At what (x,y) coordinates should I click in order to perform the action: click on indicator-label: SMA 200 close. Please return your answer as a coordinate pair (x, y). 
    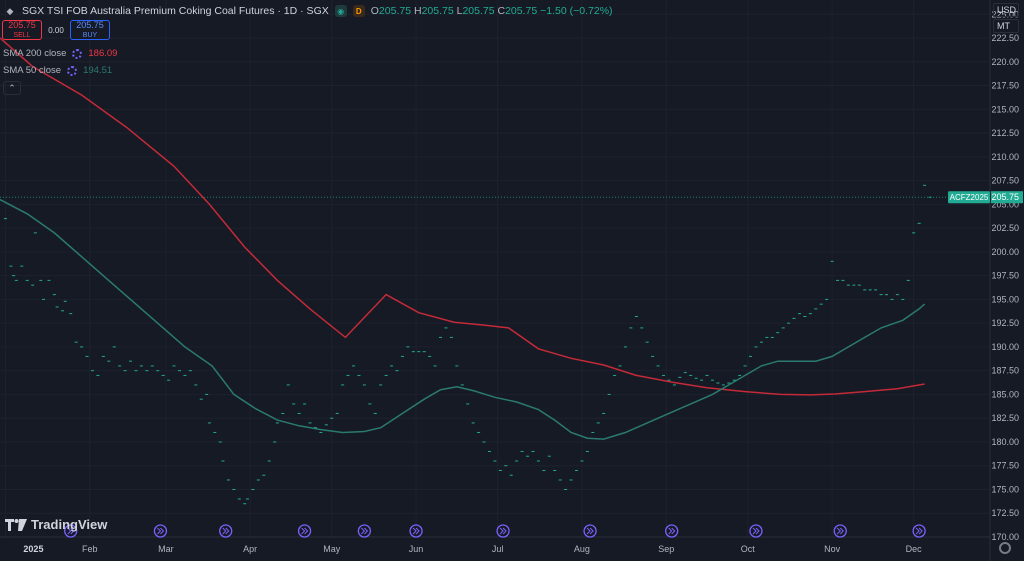
    Looking at the image, I should click on (35, 53).